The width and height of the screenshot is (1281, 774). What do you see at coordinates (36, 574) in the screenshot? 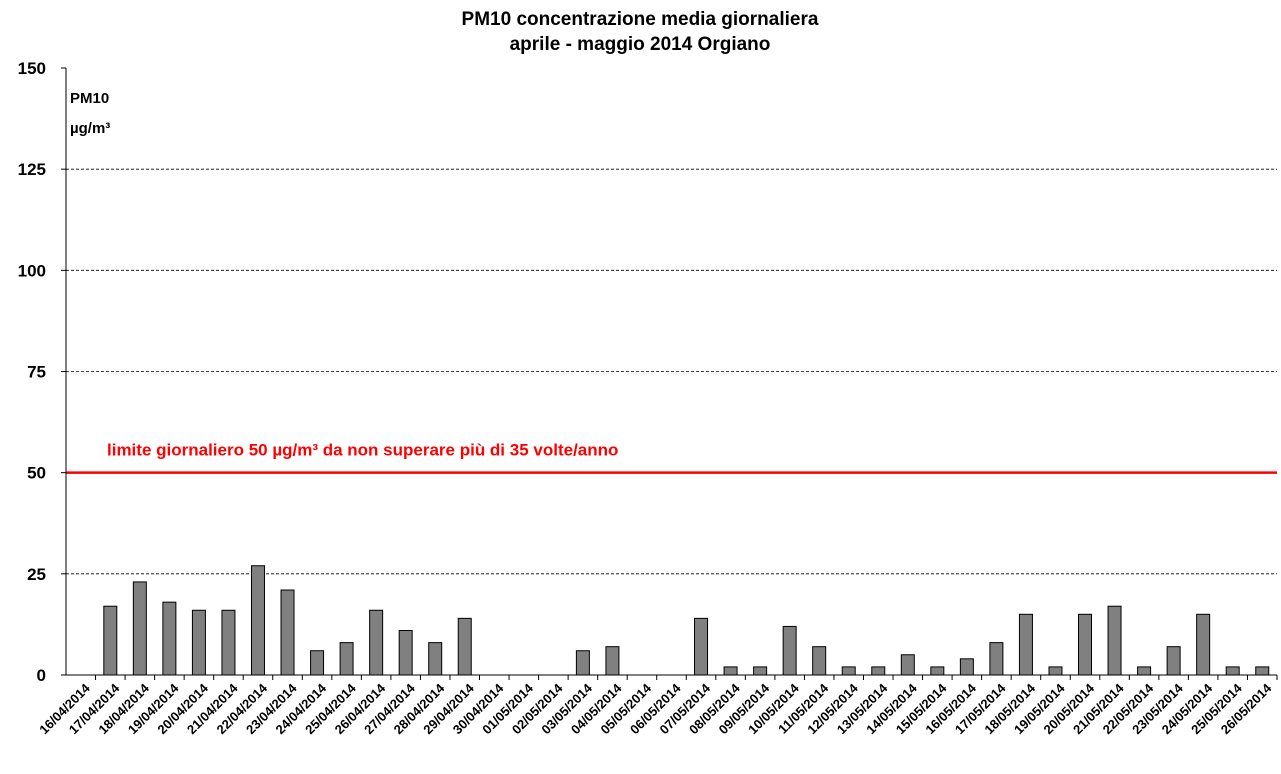
I see `y-tick-label: 25` at bounding box center [36, 574].